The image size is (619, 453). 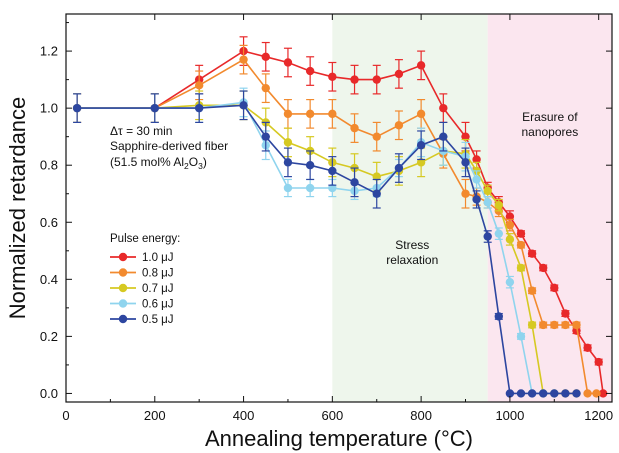 I want to click on annotation-composition-sub1: 2, so click(x=186, y=166).